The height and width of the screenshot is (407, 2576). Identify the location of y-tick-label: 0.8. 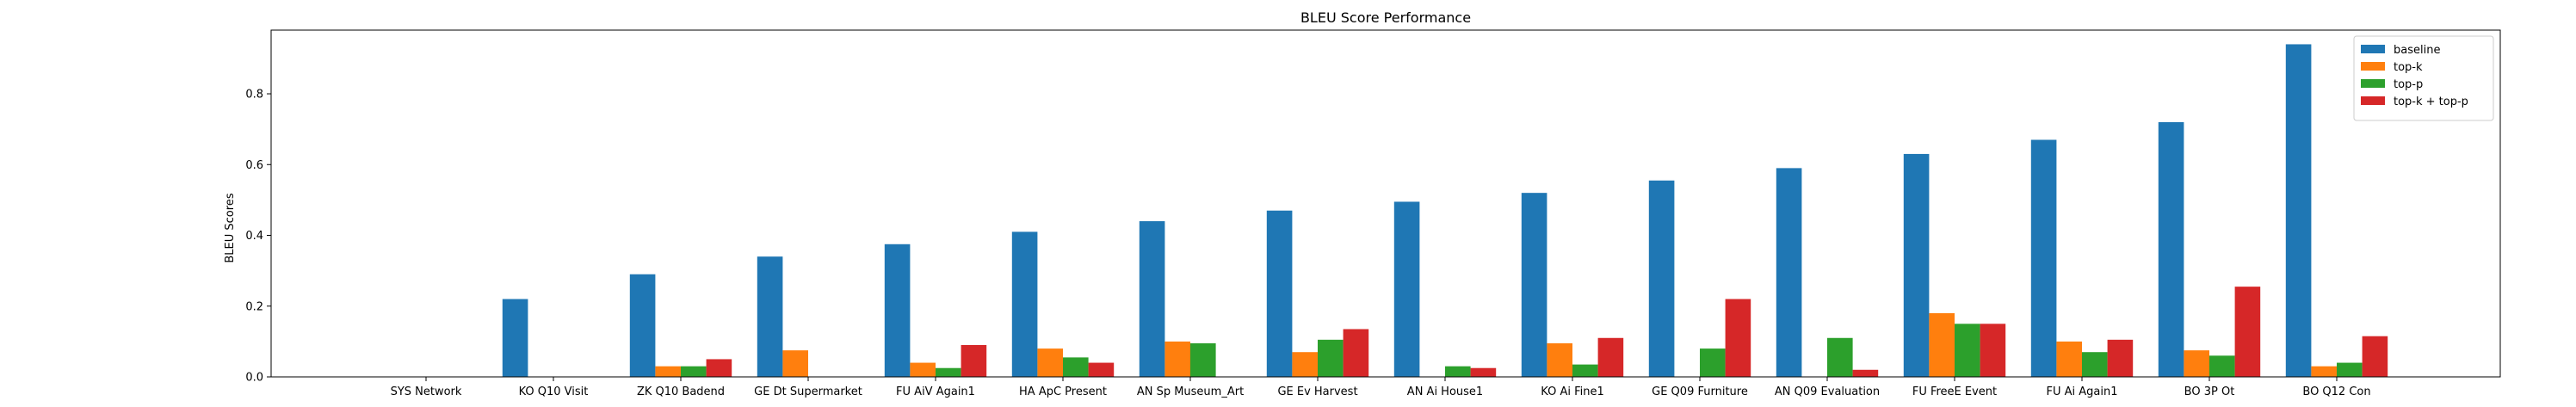
(254, 95).